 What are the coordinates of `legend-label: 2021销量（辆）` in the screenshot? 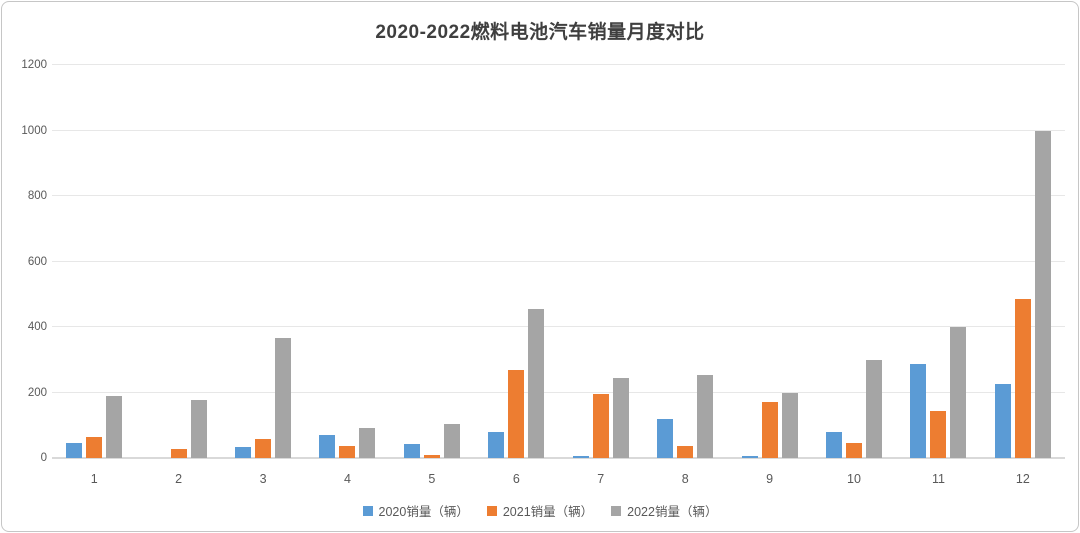 It's located at (548, 512).